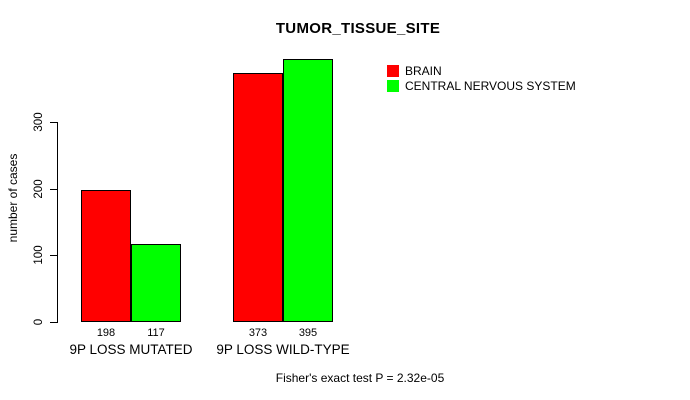 The height and width of the screenshot is (400, 690). I want to click on bar-value-label: 198, so click(106, 333).